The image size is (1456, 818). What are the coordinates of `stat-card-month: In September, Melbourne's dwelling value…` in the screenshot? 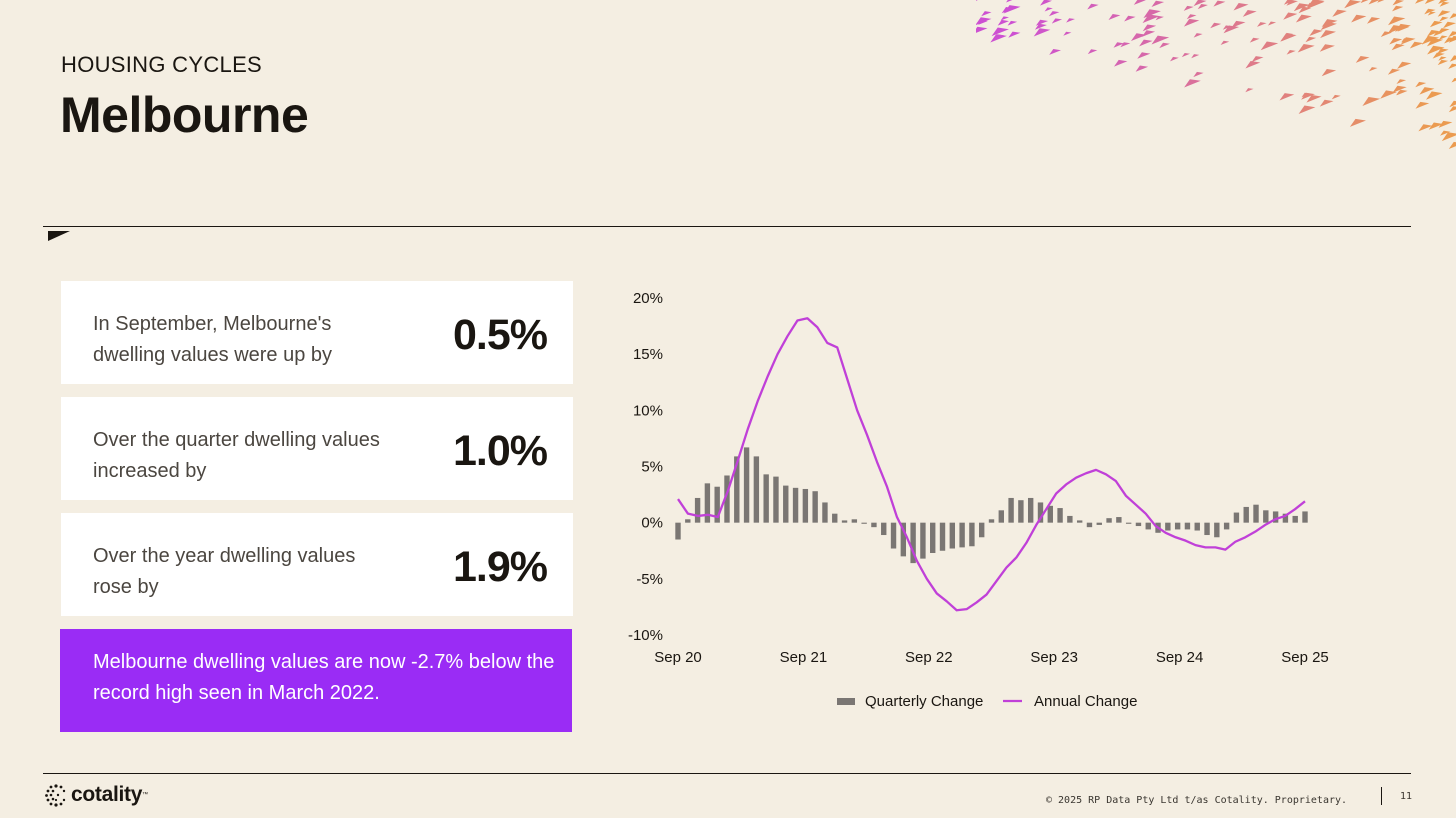 It's located at (317, 332).